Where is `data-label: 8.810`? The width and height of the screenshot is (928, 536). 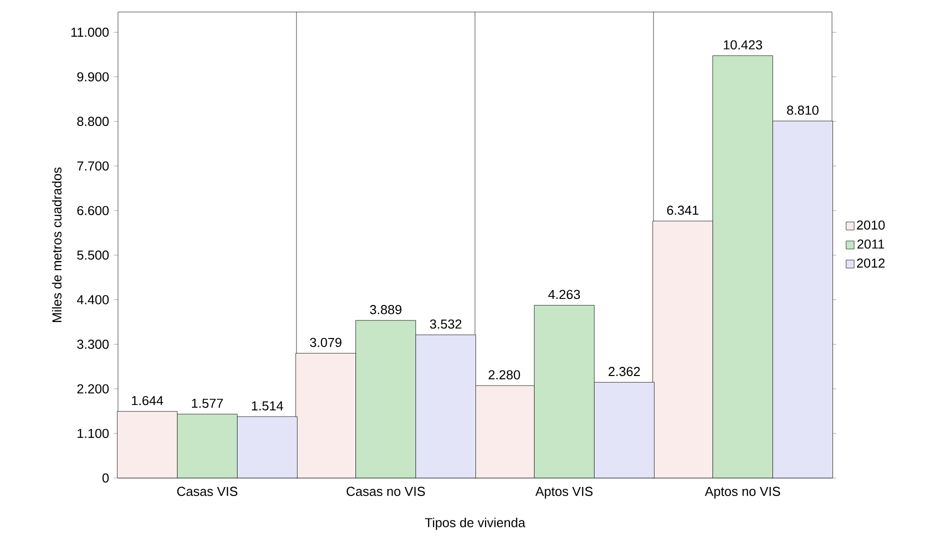
data-label: 8.810 is located at coordinates (803, 110).